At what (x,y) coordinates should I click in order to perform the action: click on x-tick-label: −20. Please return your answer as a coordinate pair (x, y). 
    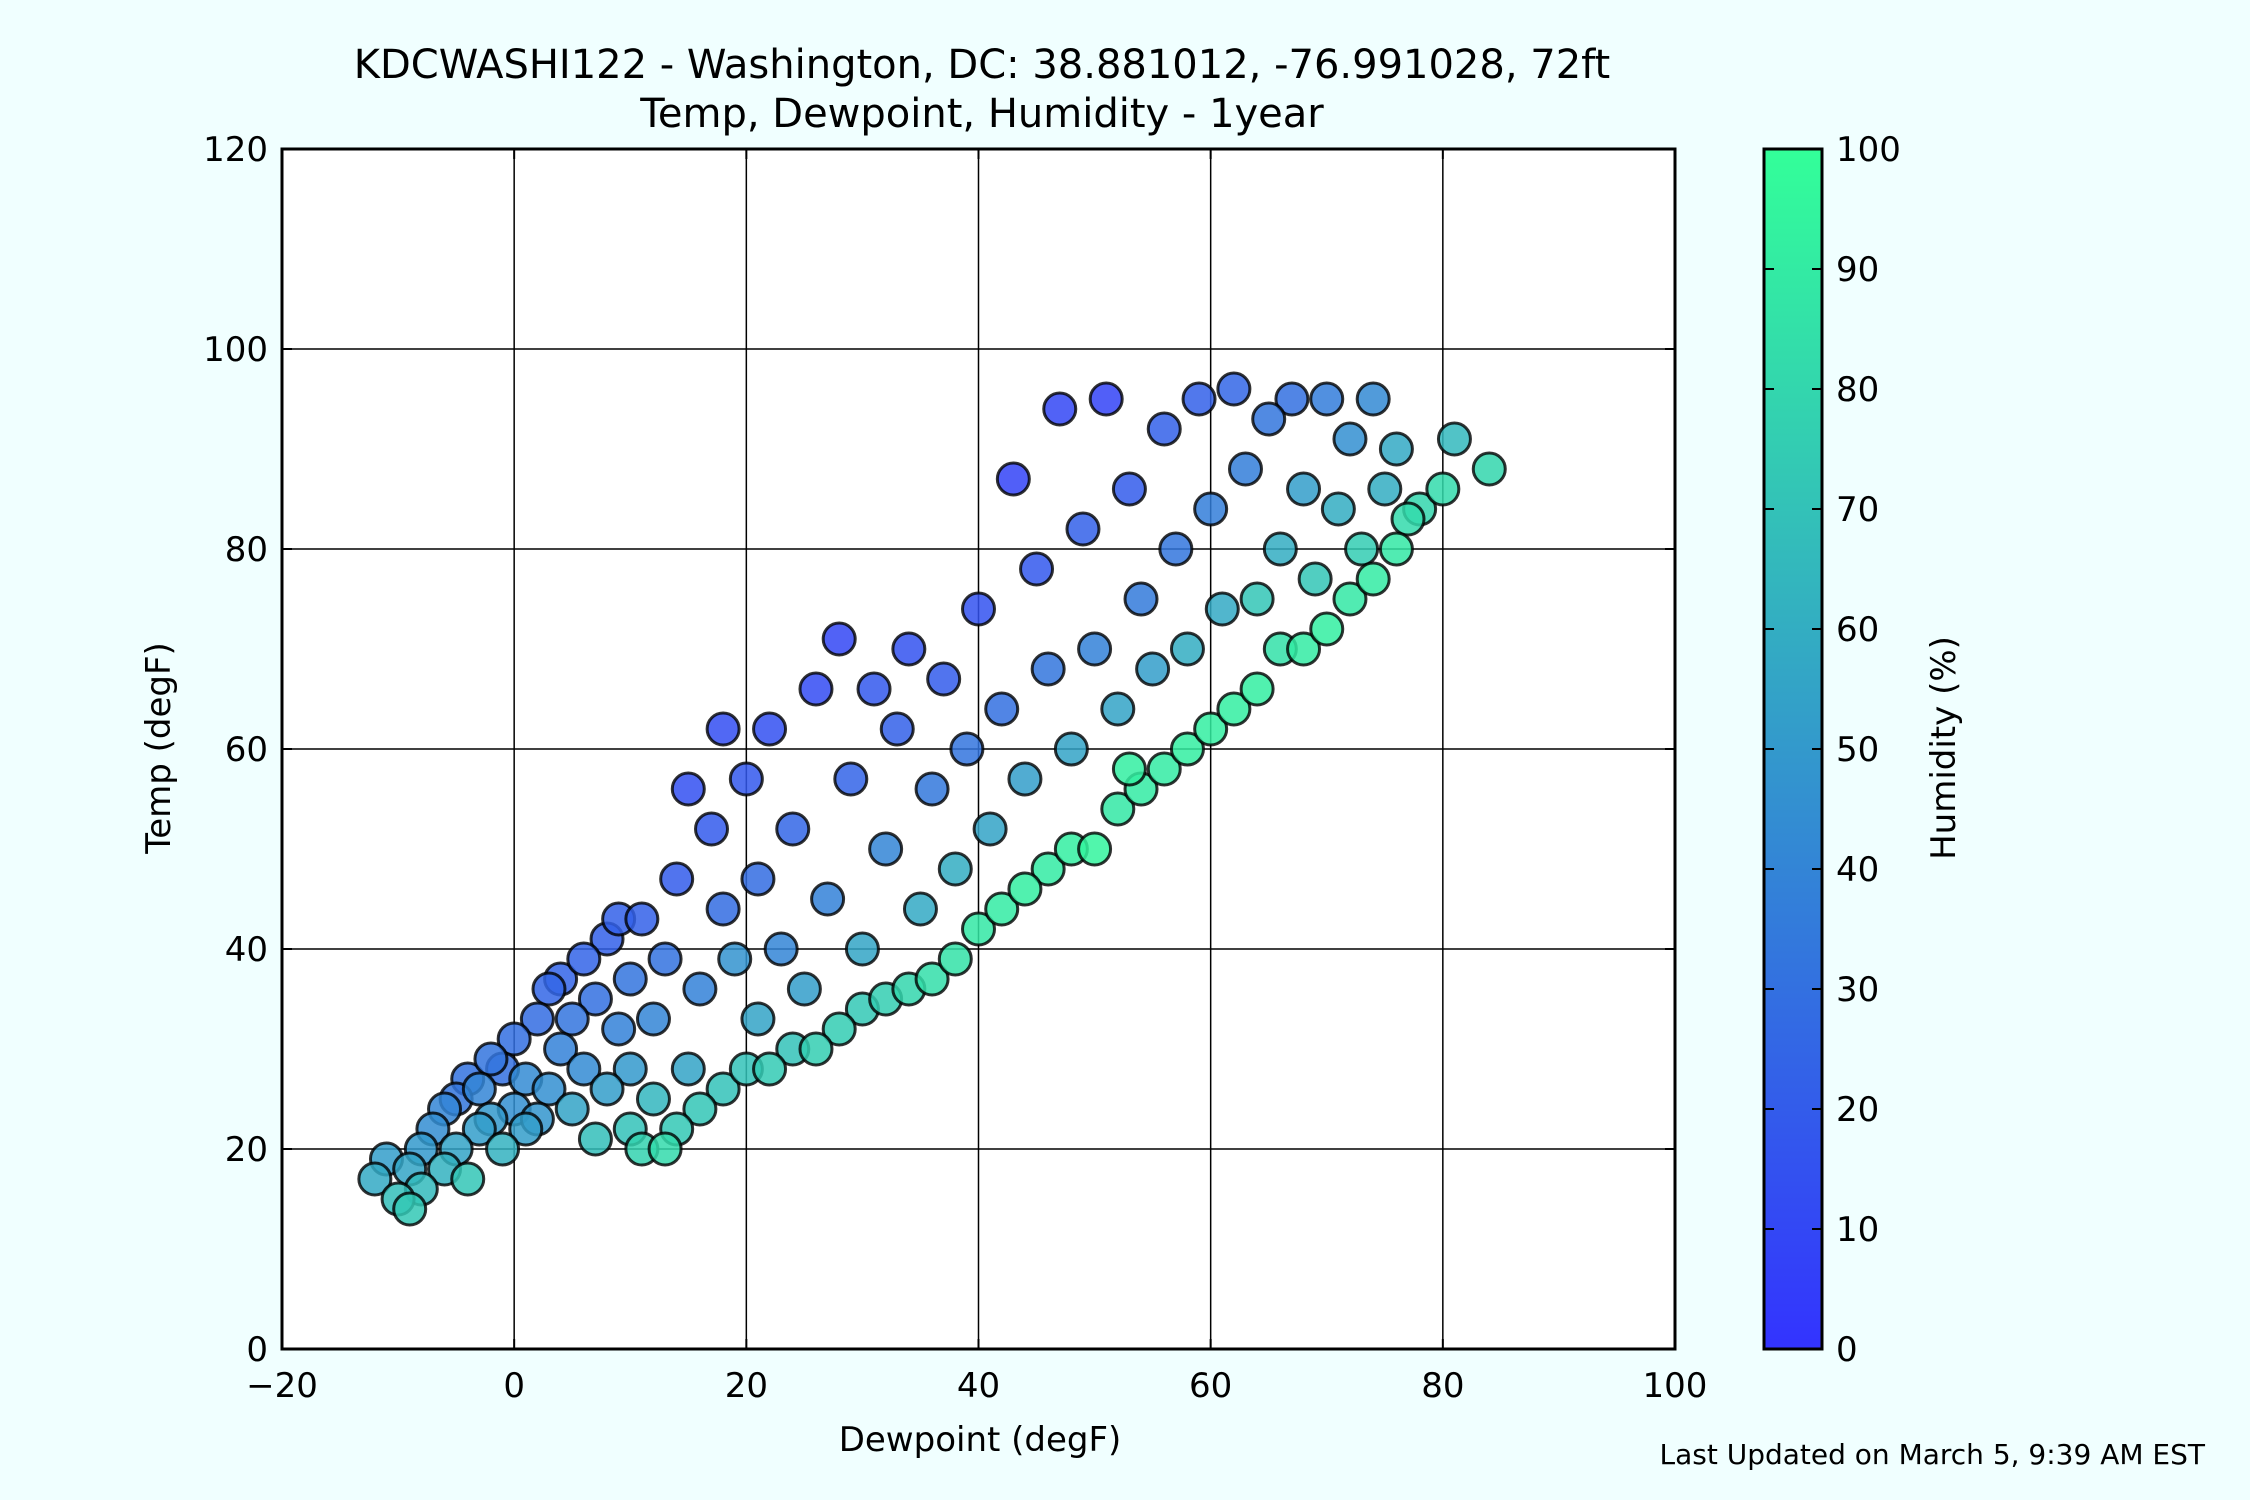
    Looking at the image, I should click on (282, 1386).